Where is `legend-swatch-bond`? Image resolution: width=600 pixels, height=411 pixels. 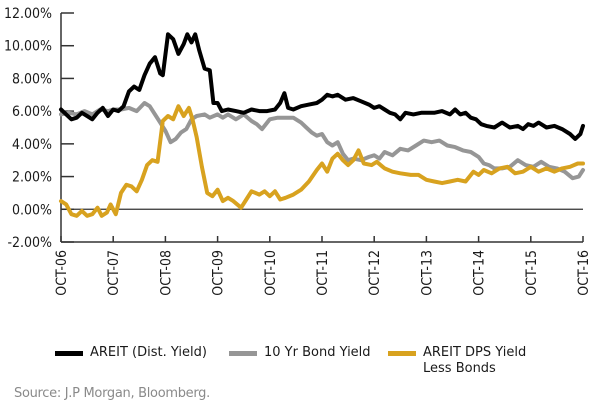 legend-swatch-bond is located at coordinates (243, 353).